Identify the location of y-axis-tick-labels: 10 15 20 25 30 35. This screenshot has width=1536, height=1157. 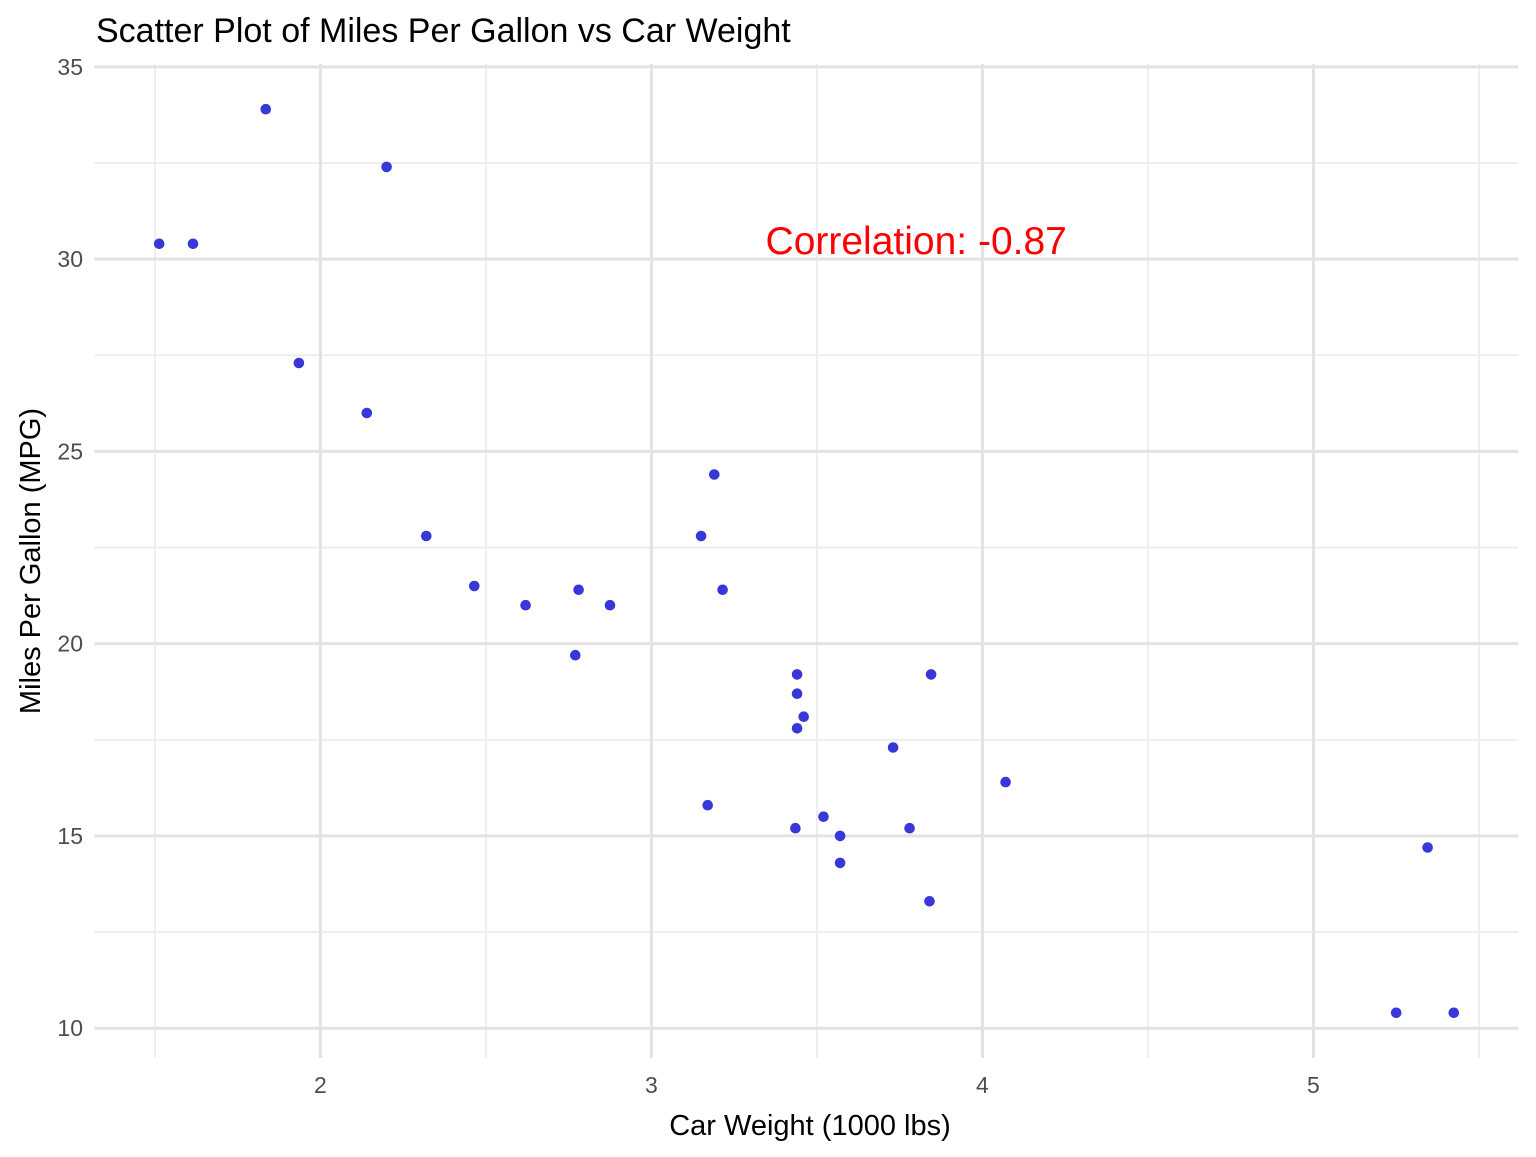
(70, 547).